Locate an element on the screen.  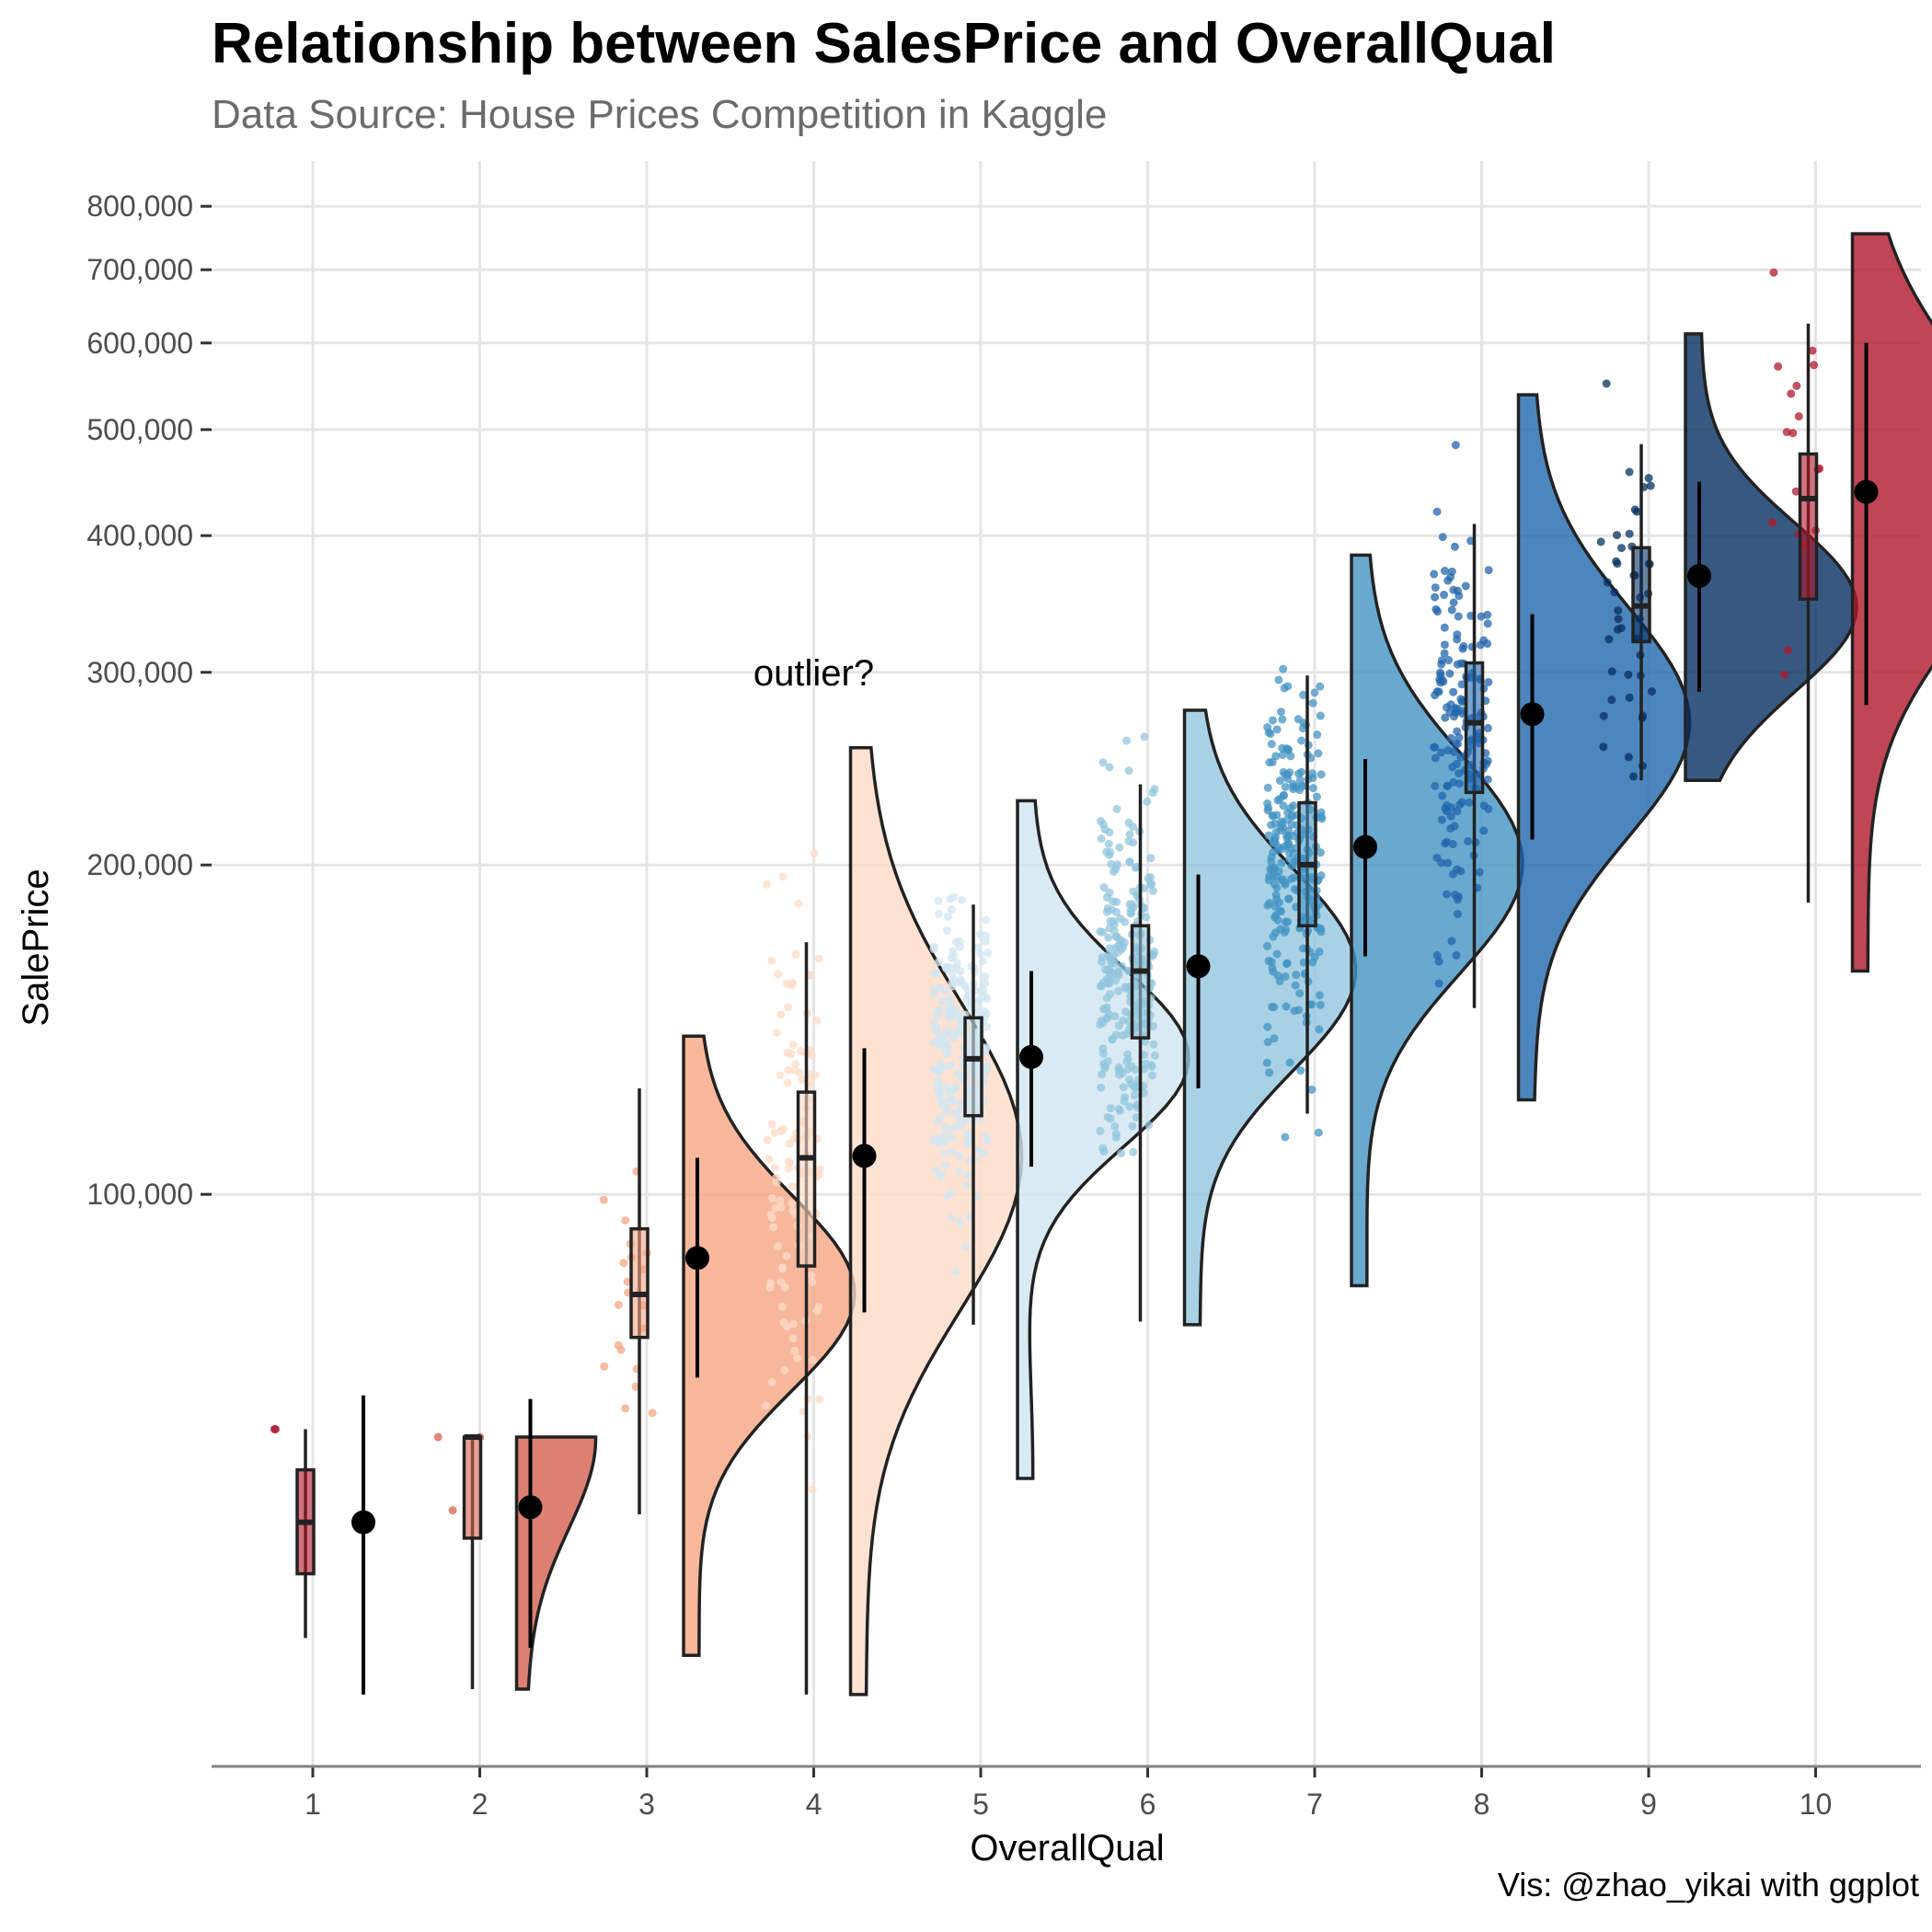
y-tick-label: 500,000 is located at coordinates (139, 429).